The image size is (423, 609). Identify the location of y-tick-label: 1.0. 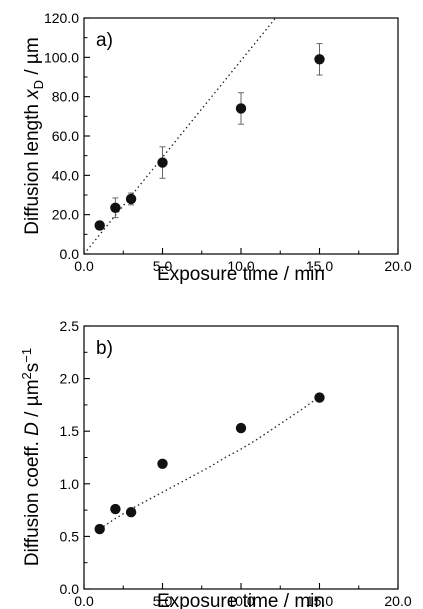
(70, 484).